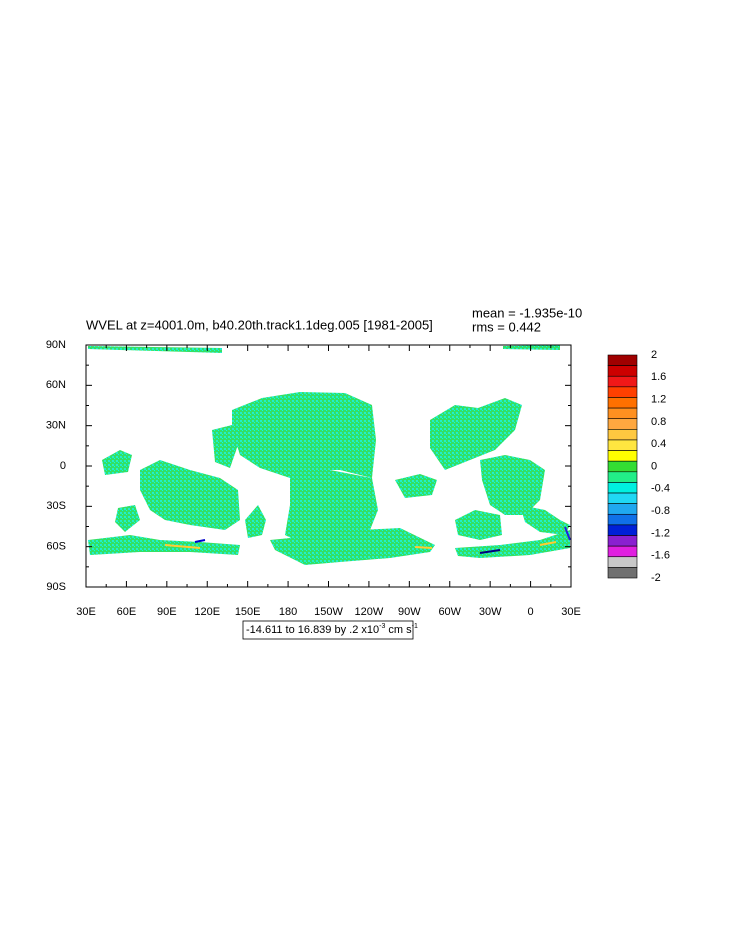 The image size is (733, 950). Describe the element at coordinates (56, 547) in the screenshot. I see `lat-label: 60S` at that location.